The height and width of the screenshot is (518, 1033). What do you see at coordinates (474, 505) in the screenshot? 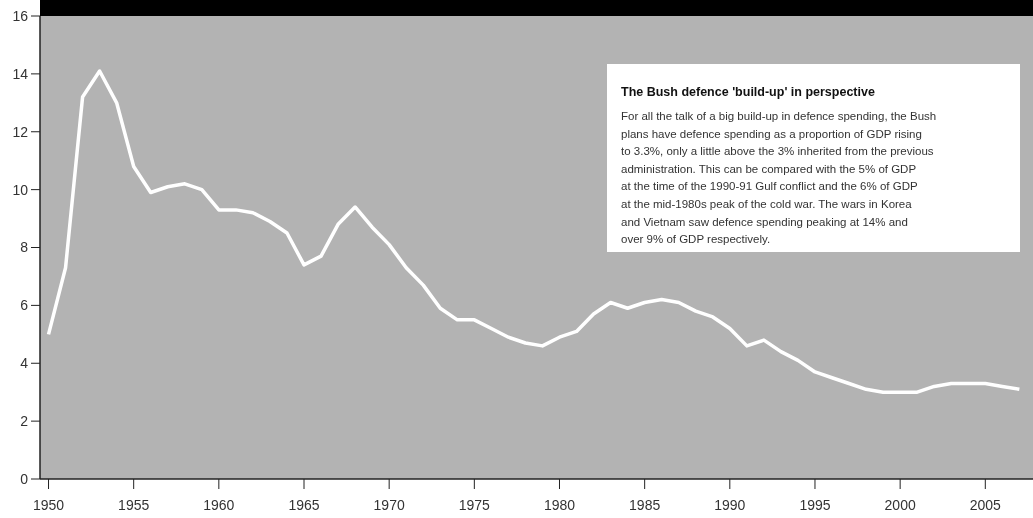
I see `x-tick-label: 1975` at bounding box center [474, 505].